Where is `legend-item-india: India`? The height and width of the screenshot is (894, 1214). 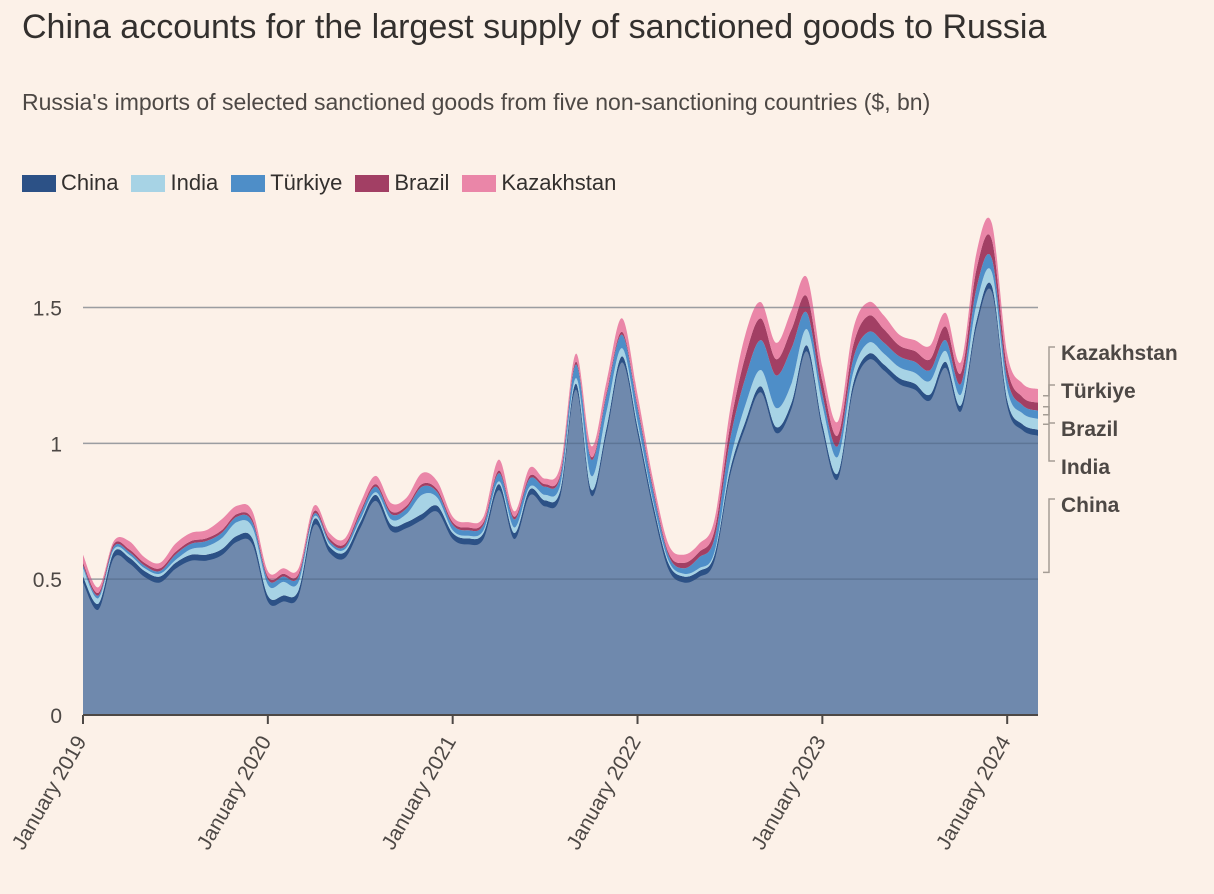
legend-item-india: India is located at coordinates (174, 183).